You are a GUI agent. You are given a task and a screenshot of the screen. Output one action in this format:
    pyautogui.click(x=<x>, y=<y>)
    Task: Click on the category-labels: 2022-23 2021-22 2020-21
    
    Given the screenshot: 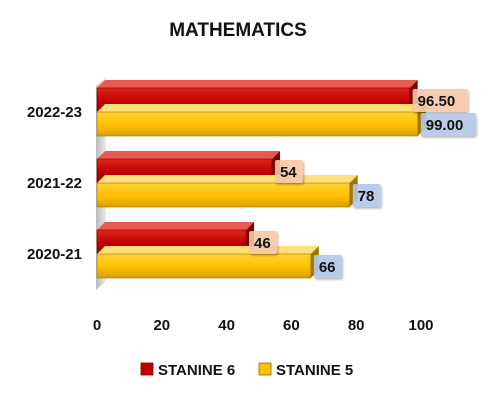 What is the action you would take?
    pyautogui.click(x=54, y=183)
    